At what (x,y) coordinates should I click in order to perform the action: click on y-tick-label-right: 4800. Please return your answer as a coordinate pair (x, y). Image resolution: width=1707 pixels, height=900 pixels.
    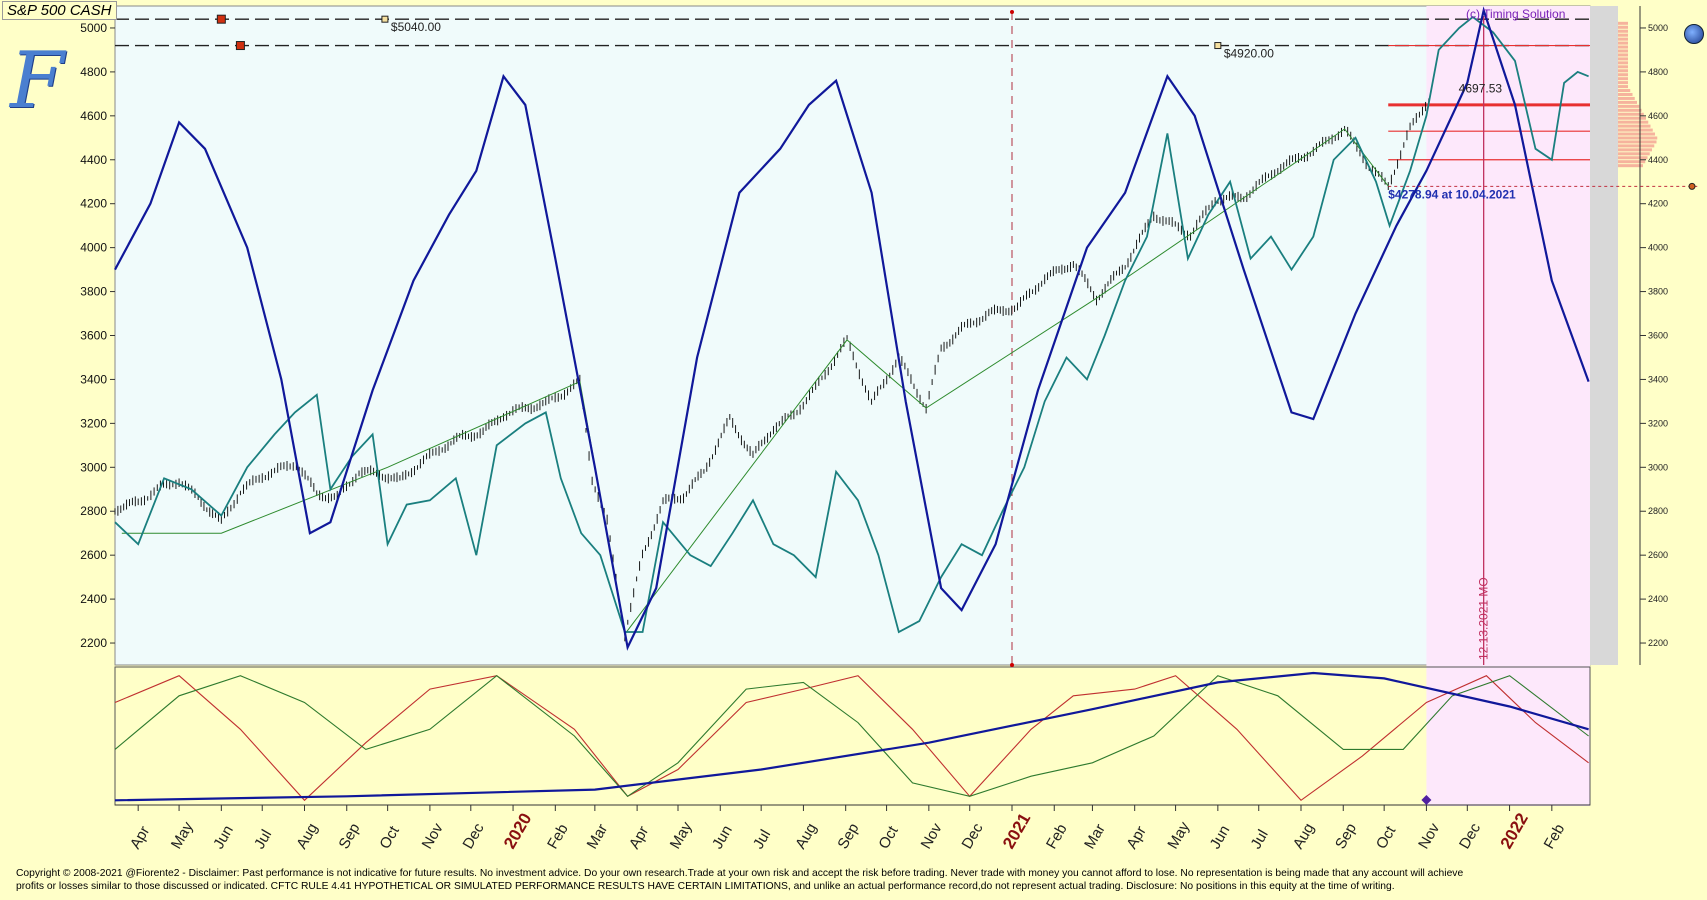
    Looking at the image, I should click on (1658, 72).